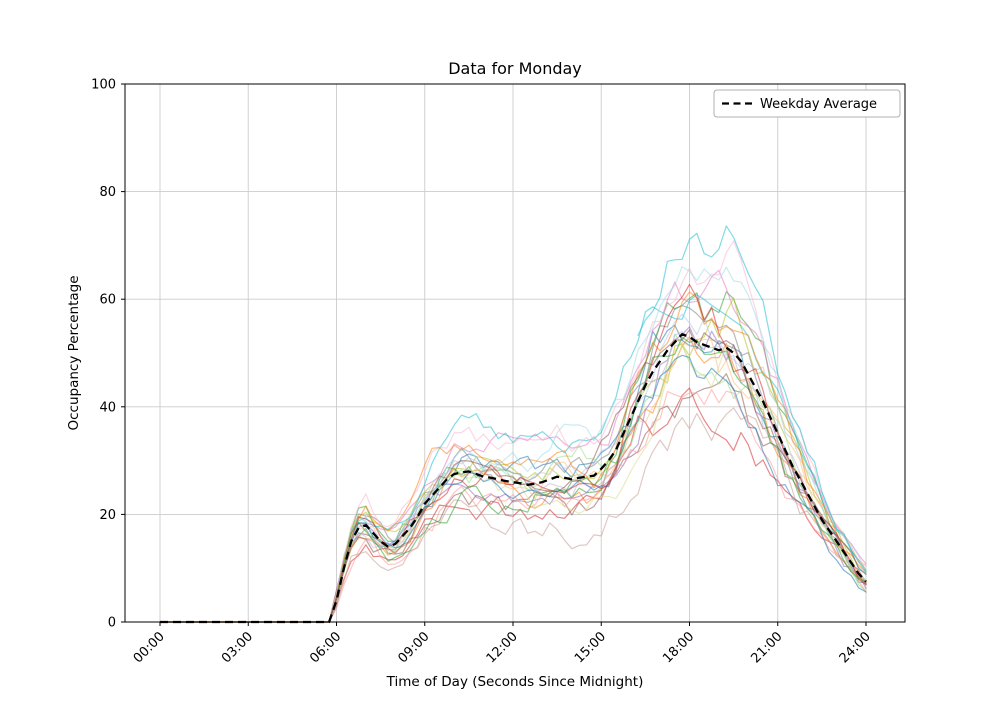  Describe the element at coordinates (502, 647) in the screenshot. I see `x-tick-label: 12:00` at that location.